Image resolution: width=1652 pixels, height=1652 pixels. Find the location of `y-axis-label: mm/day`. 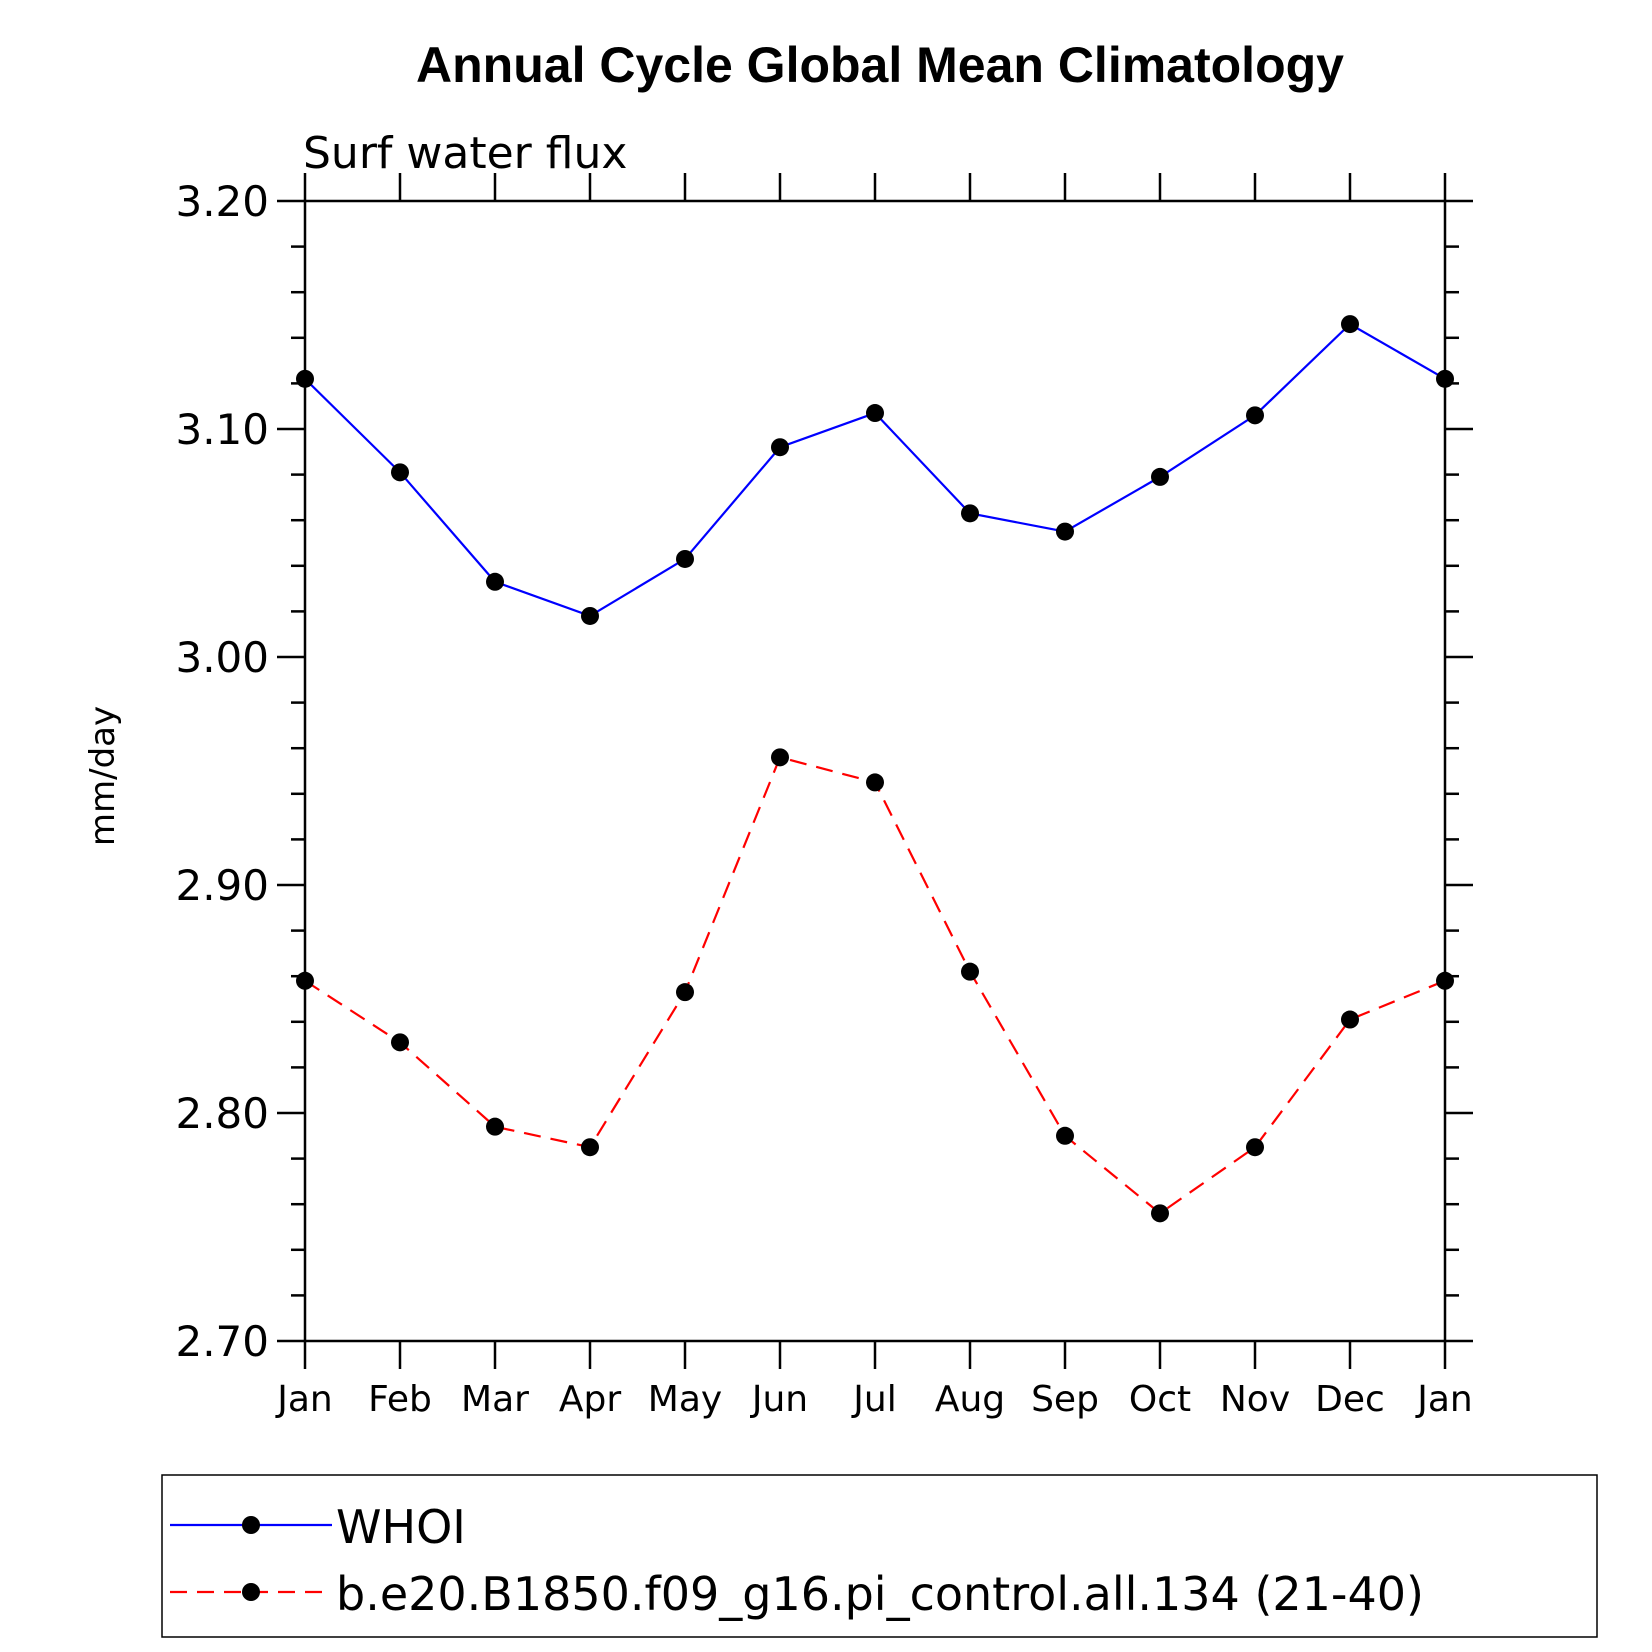

y-axis-label: mm/day is located at coordinates (103, 776).